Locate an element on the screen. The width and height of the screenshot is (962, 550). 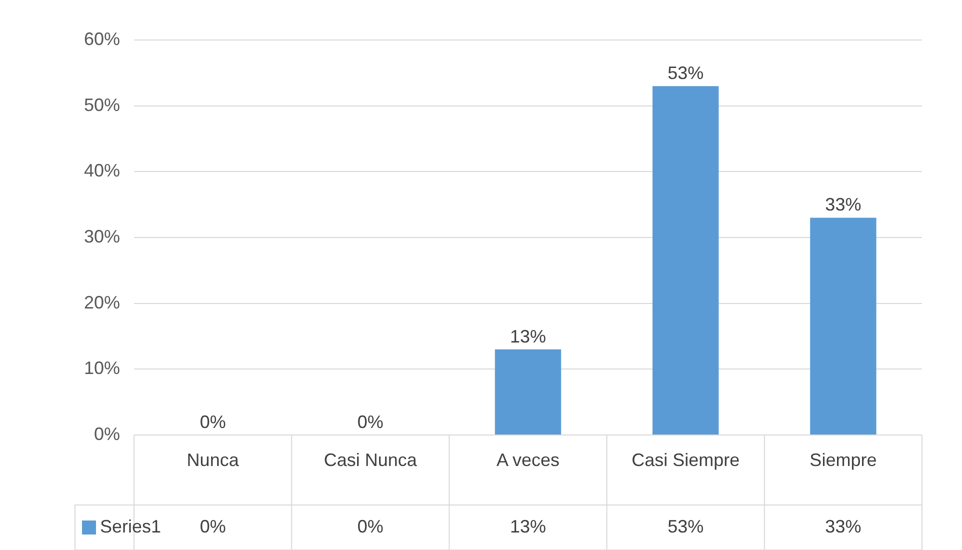
y-tick-label: 0% is located at coordinates (107, 434).